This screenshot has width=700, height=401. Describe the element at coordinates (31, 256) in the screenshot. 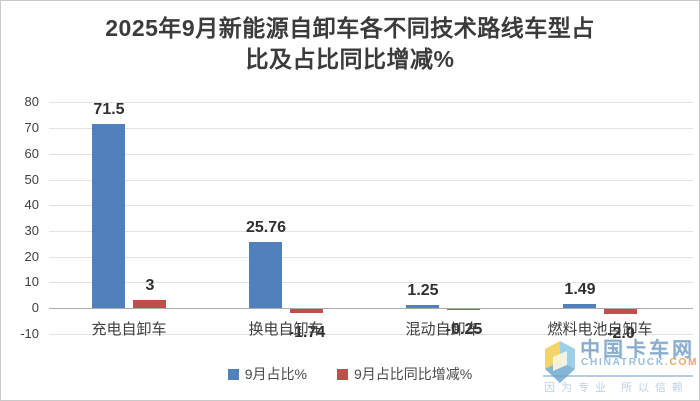

I see `y-axis-tick-label: 20` at that location.